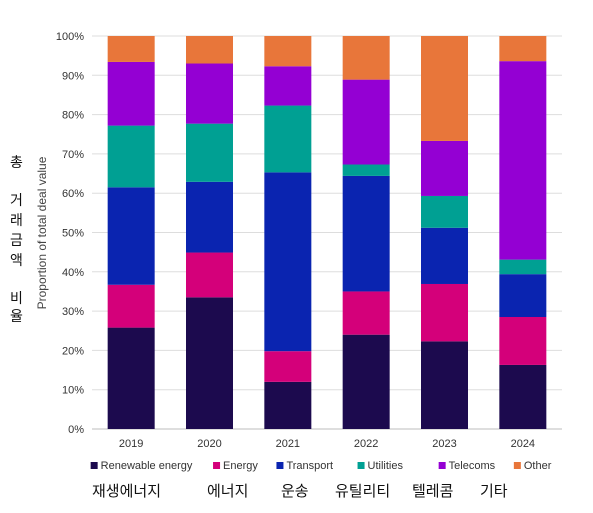 This screenshot has width=593, height=513. What do you see at coordinates (70, 37) in the screenshot?
I see `y-tick-label: 100%` at bounding box center [70, 37].